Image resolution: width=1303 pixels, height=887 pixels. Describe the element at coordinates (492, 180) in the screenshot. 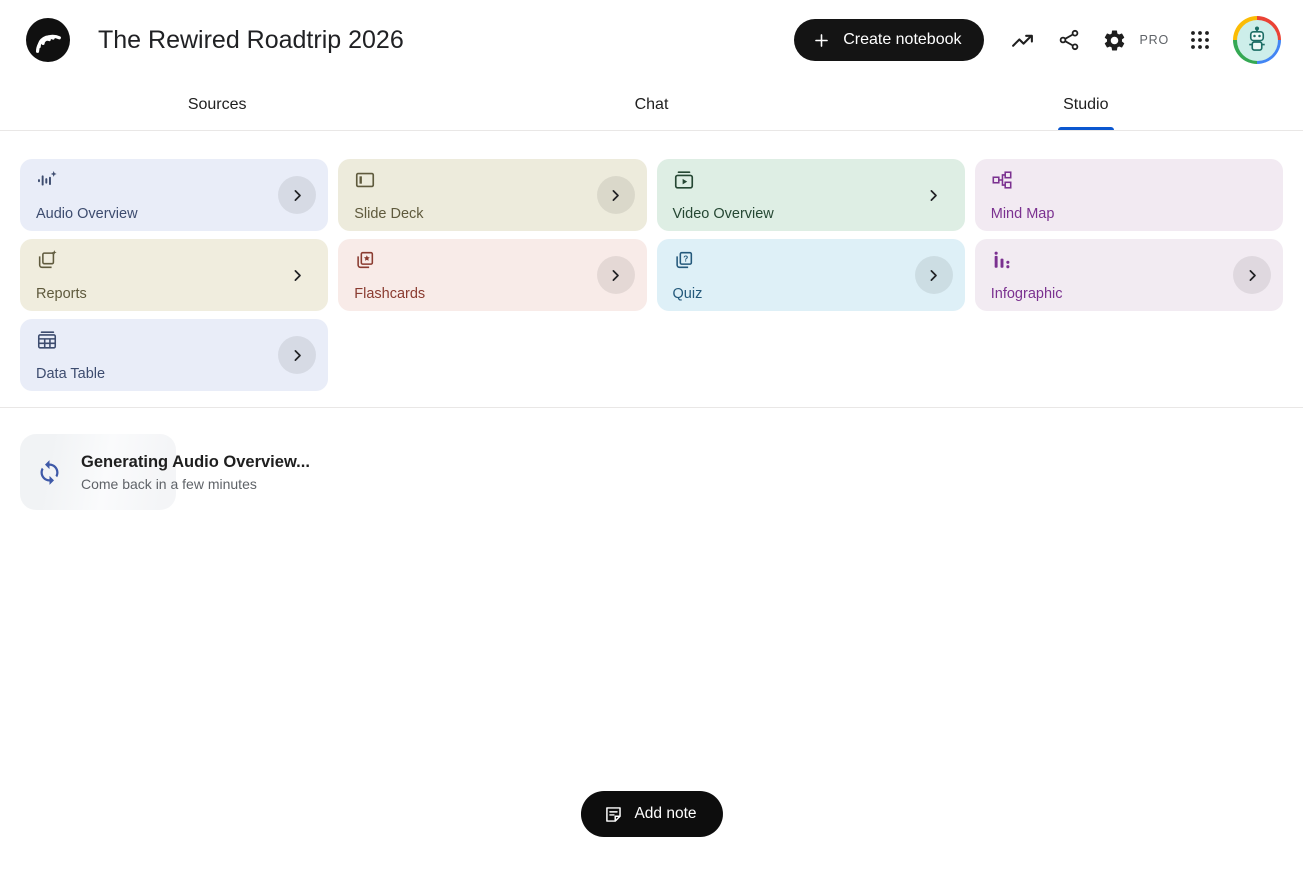

I see `slide-deck-icon` at that location.